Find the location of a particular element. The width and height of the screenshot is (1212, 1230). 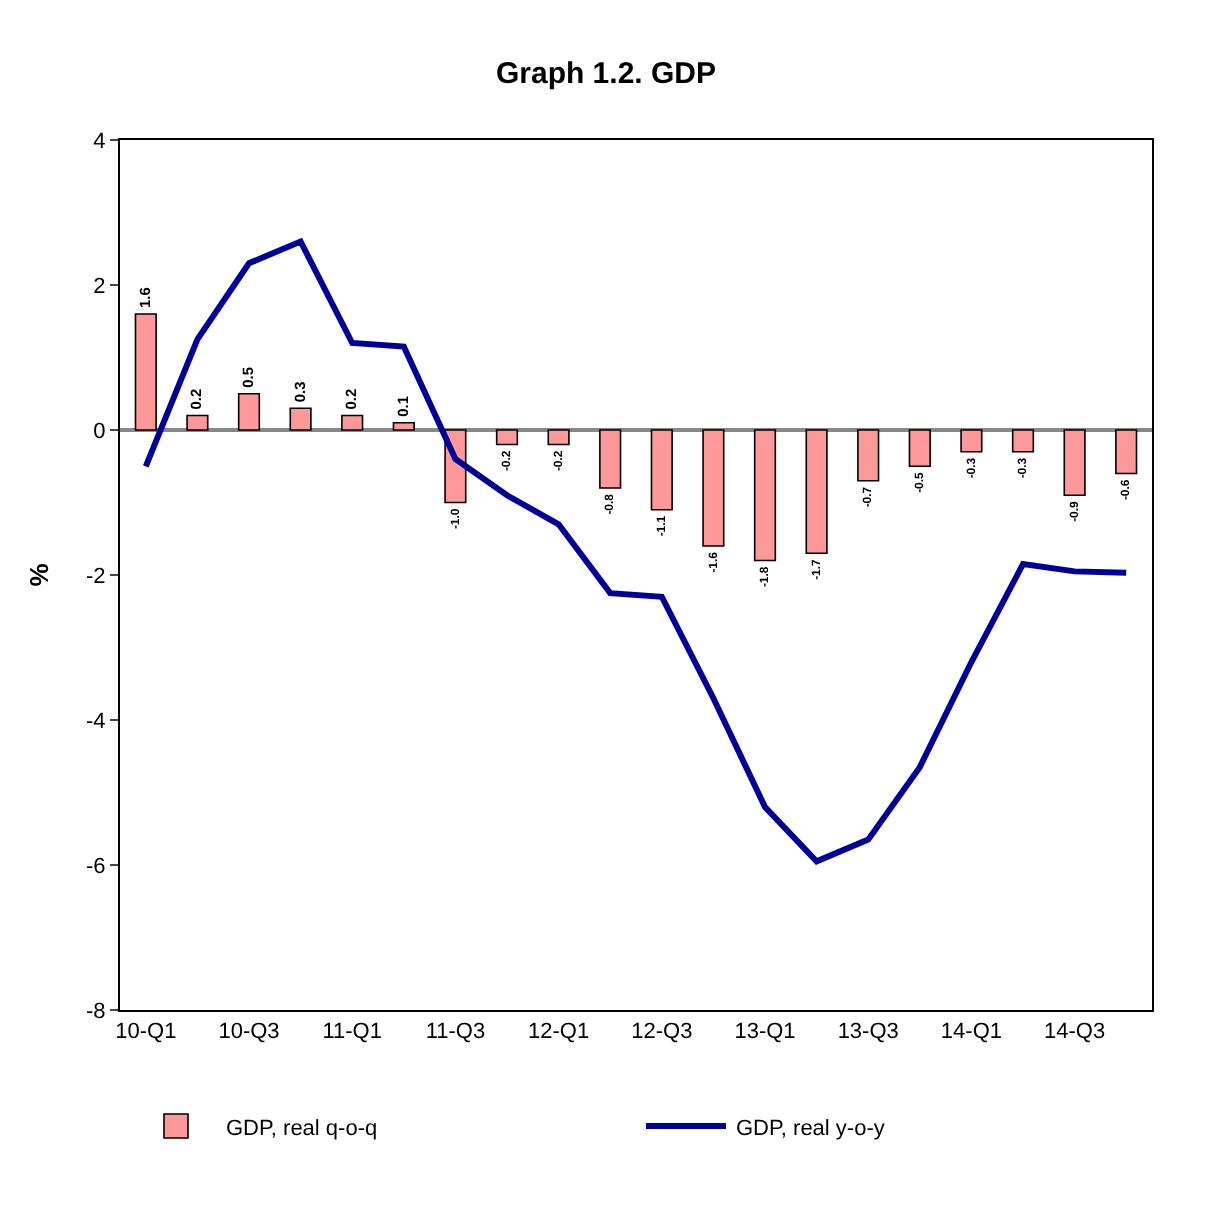

legend-label: GDP, real q-o-q is located at coordinates (302, 1128).